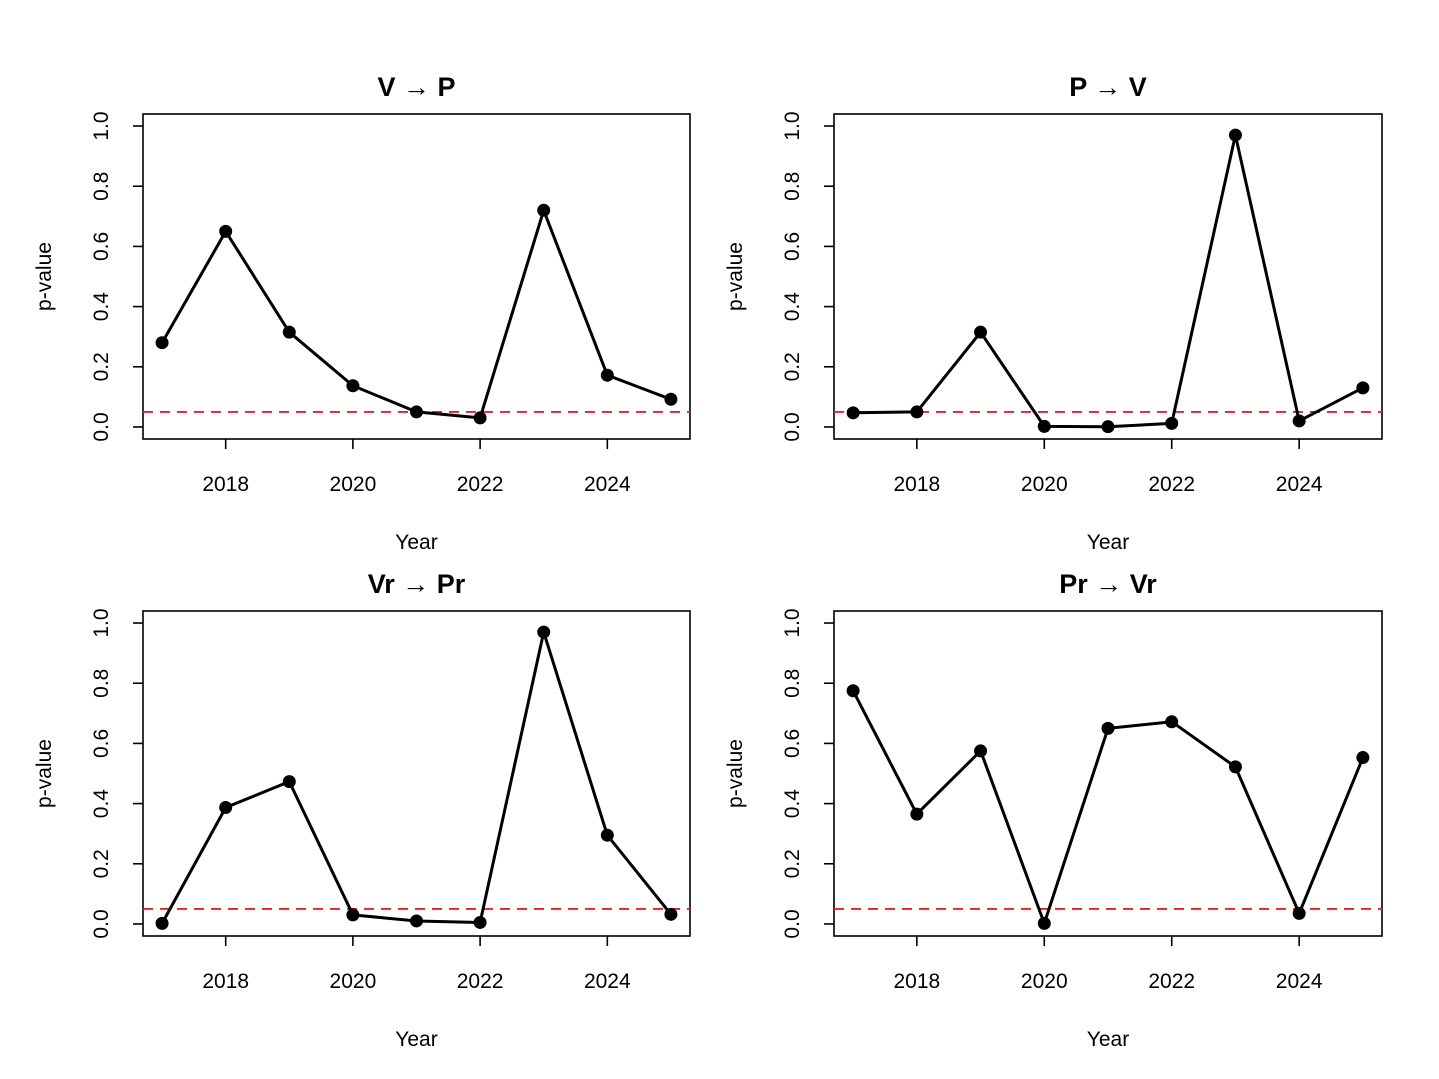 The width and height of the screenshot is (1439, 1079). Describe the element at coordinates (1108, 584) in the screenshot. I see `chart-title: Pr → Vr` at that location.